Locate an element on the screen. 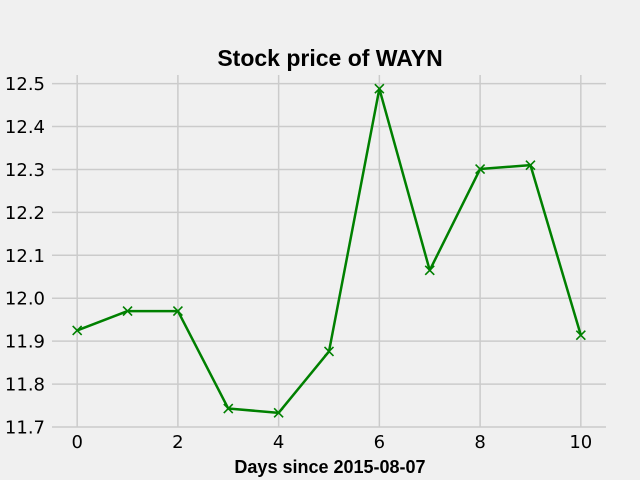 The height and width of the screenshot is (480, 640). y-tick-label: 11.7 is located at coordinates (25, 428).